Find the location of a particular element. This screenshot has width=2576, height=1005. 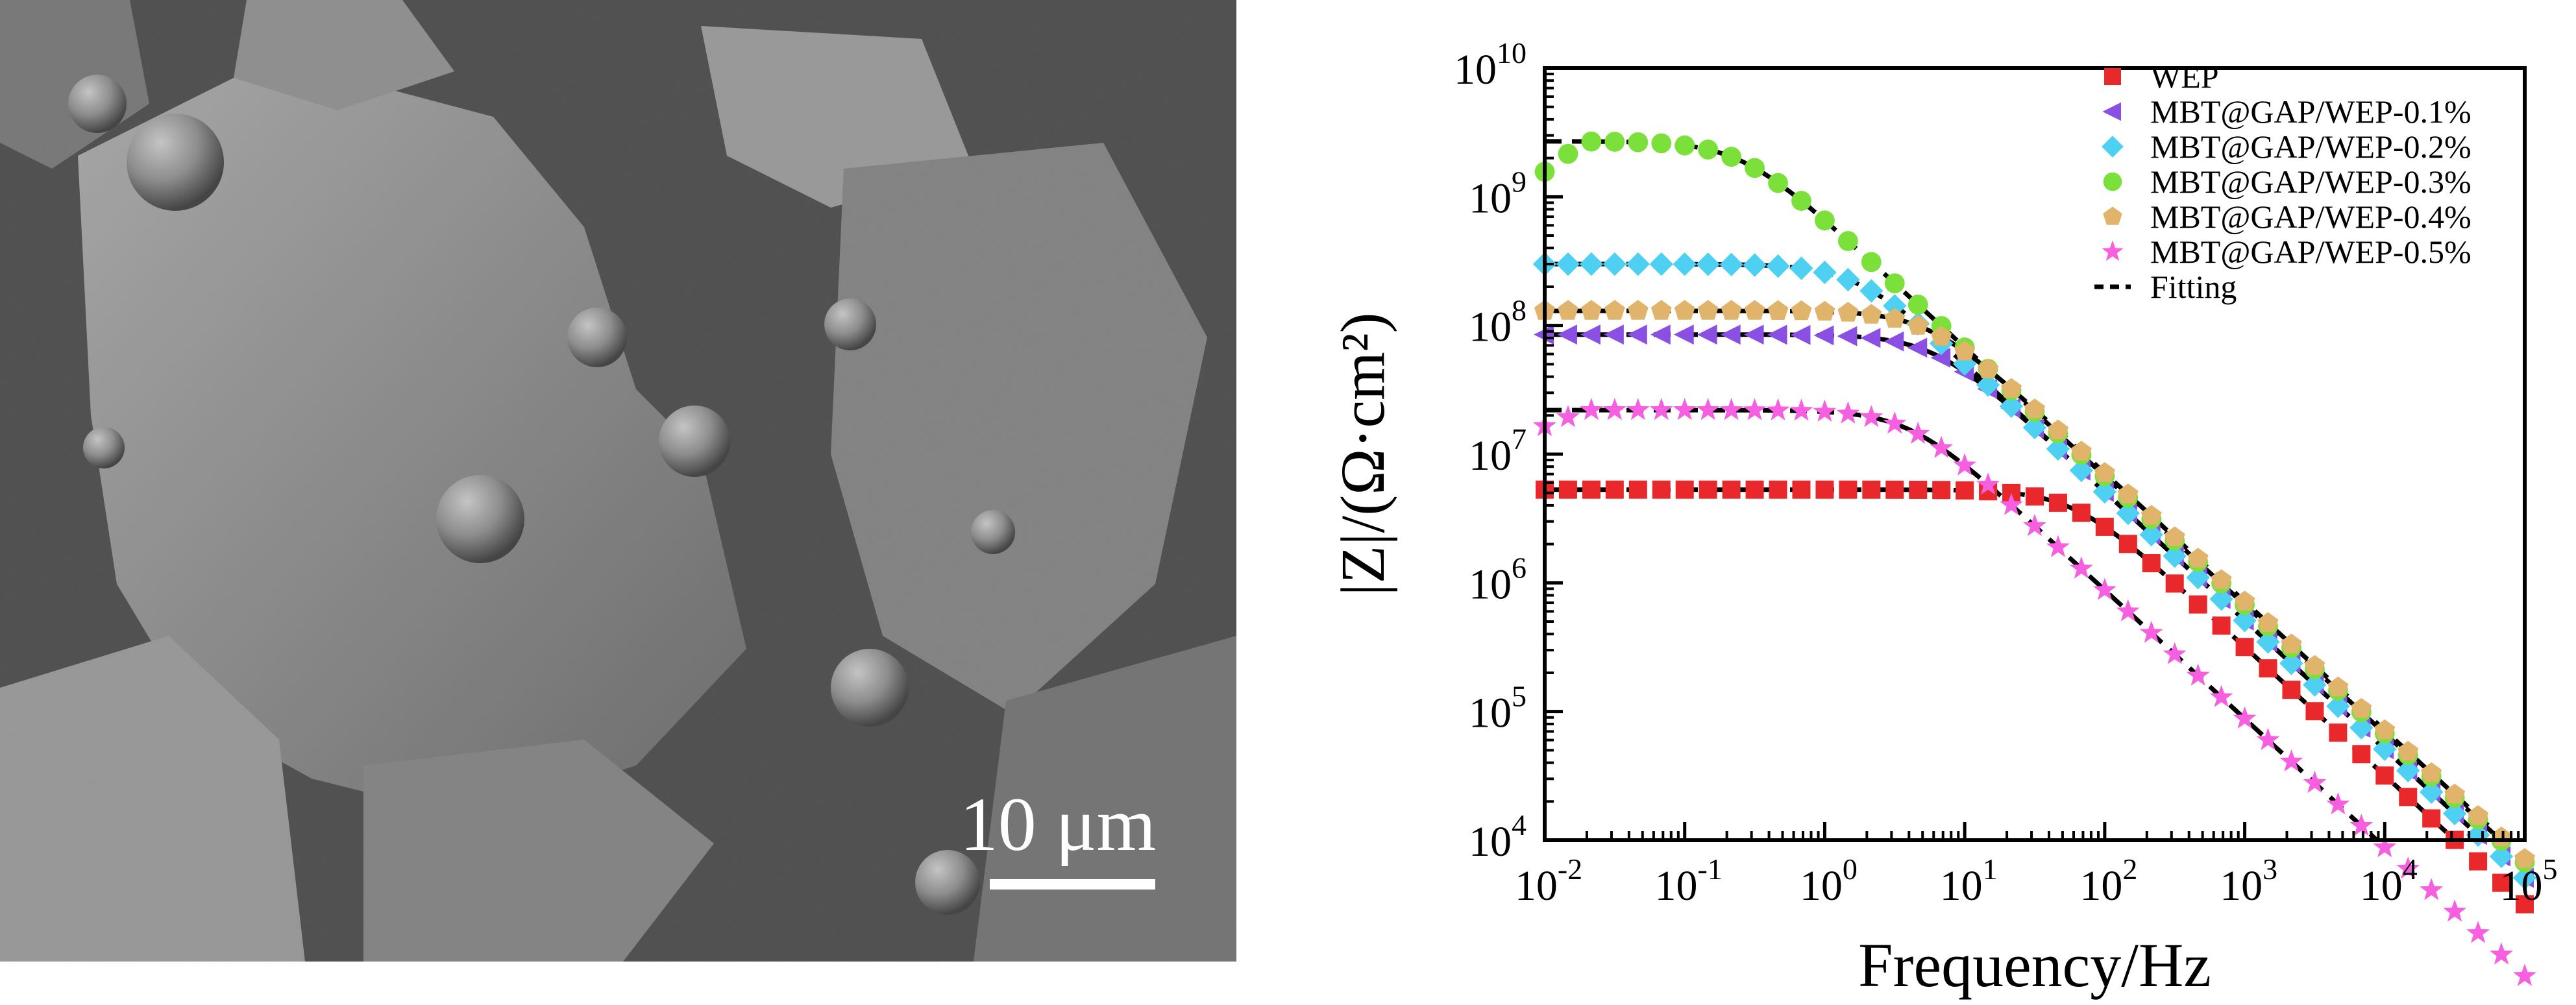

legend-label: MBT@GAP/WEP-0.3% is located at coordinates (2311, 181).